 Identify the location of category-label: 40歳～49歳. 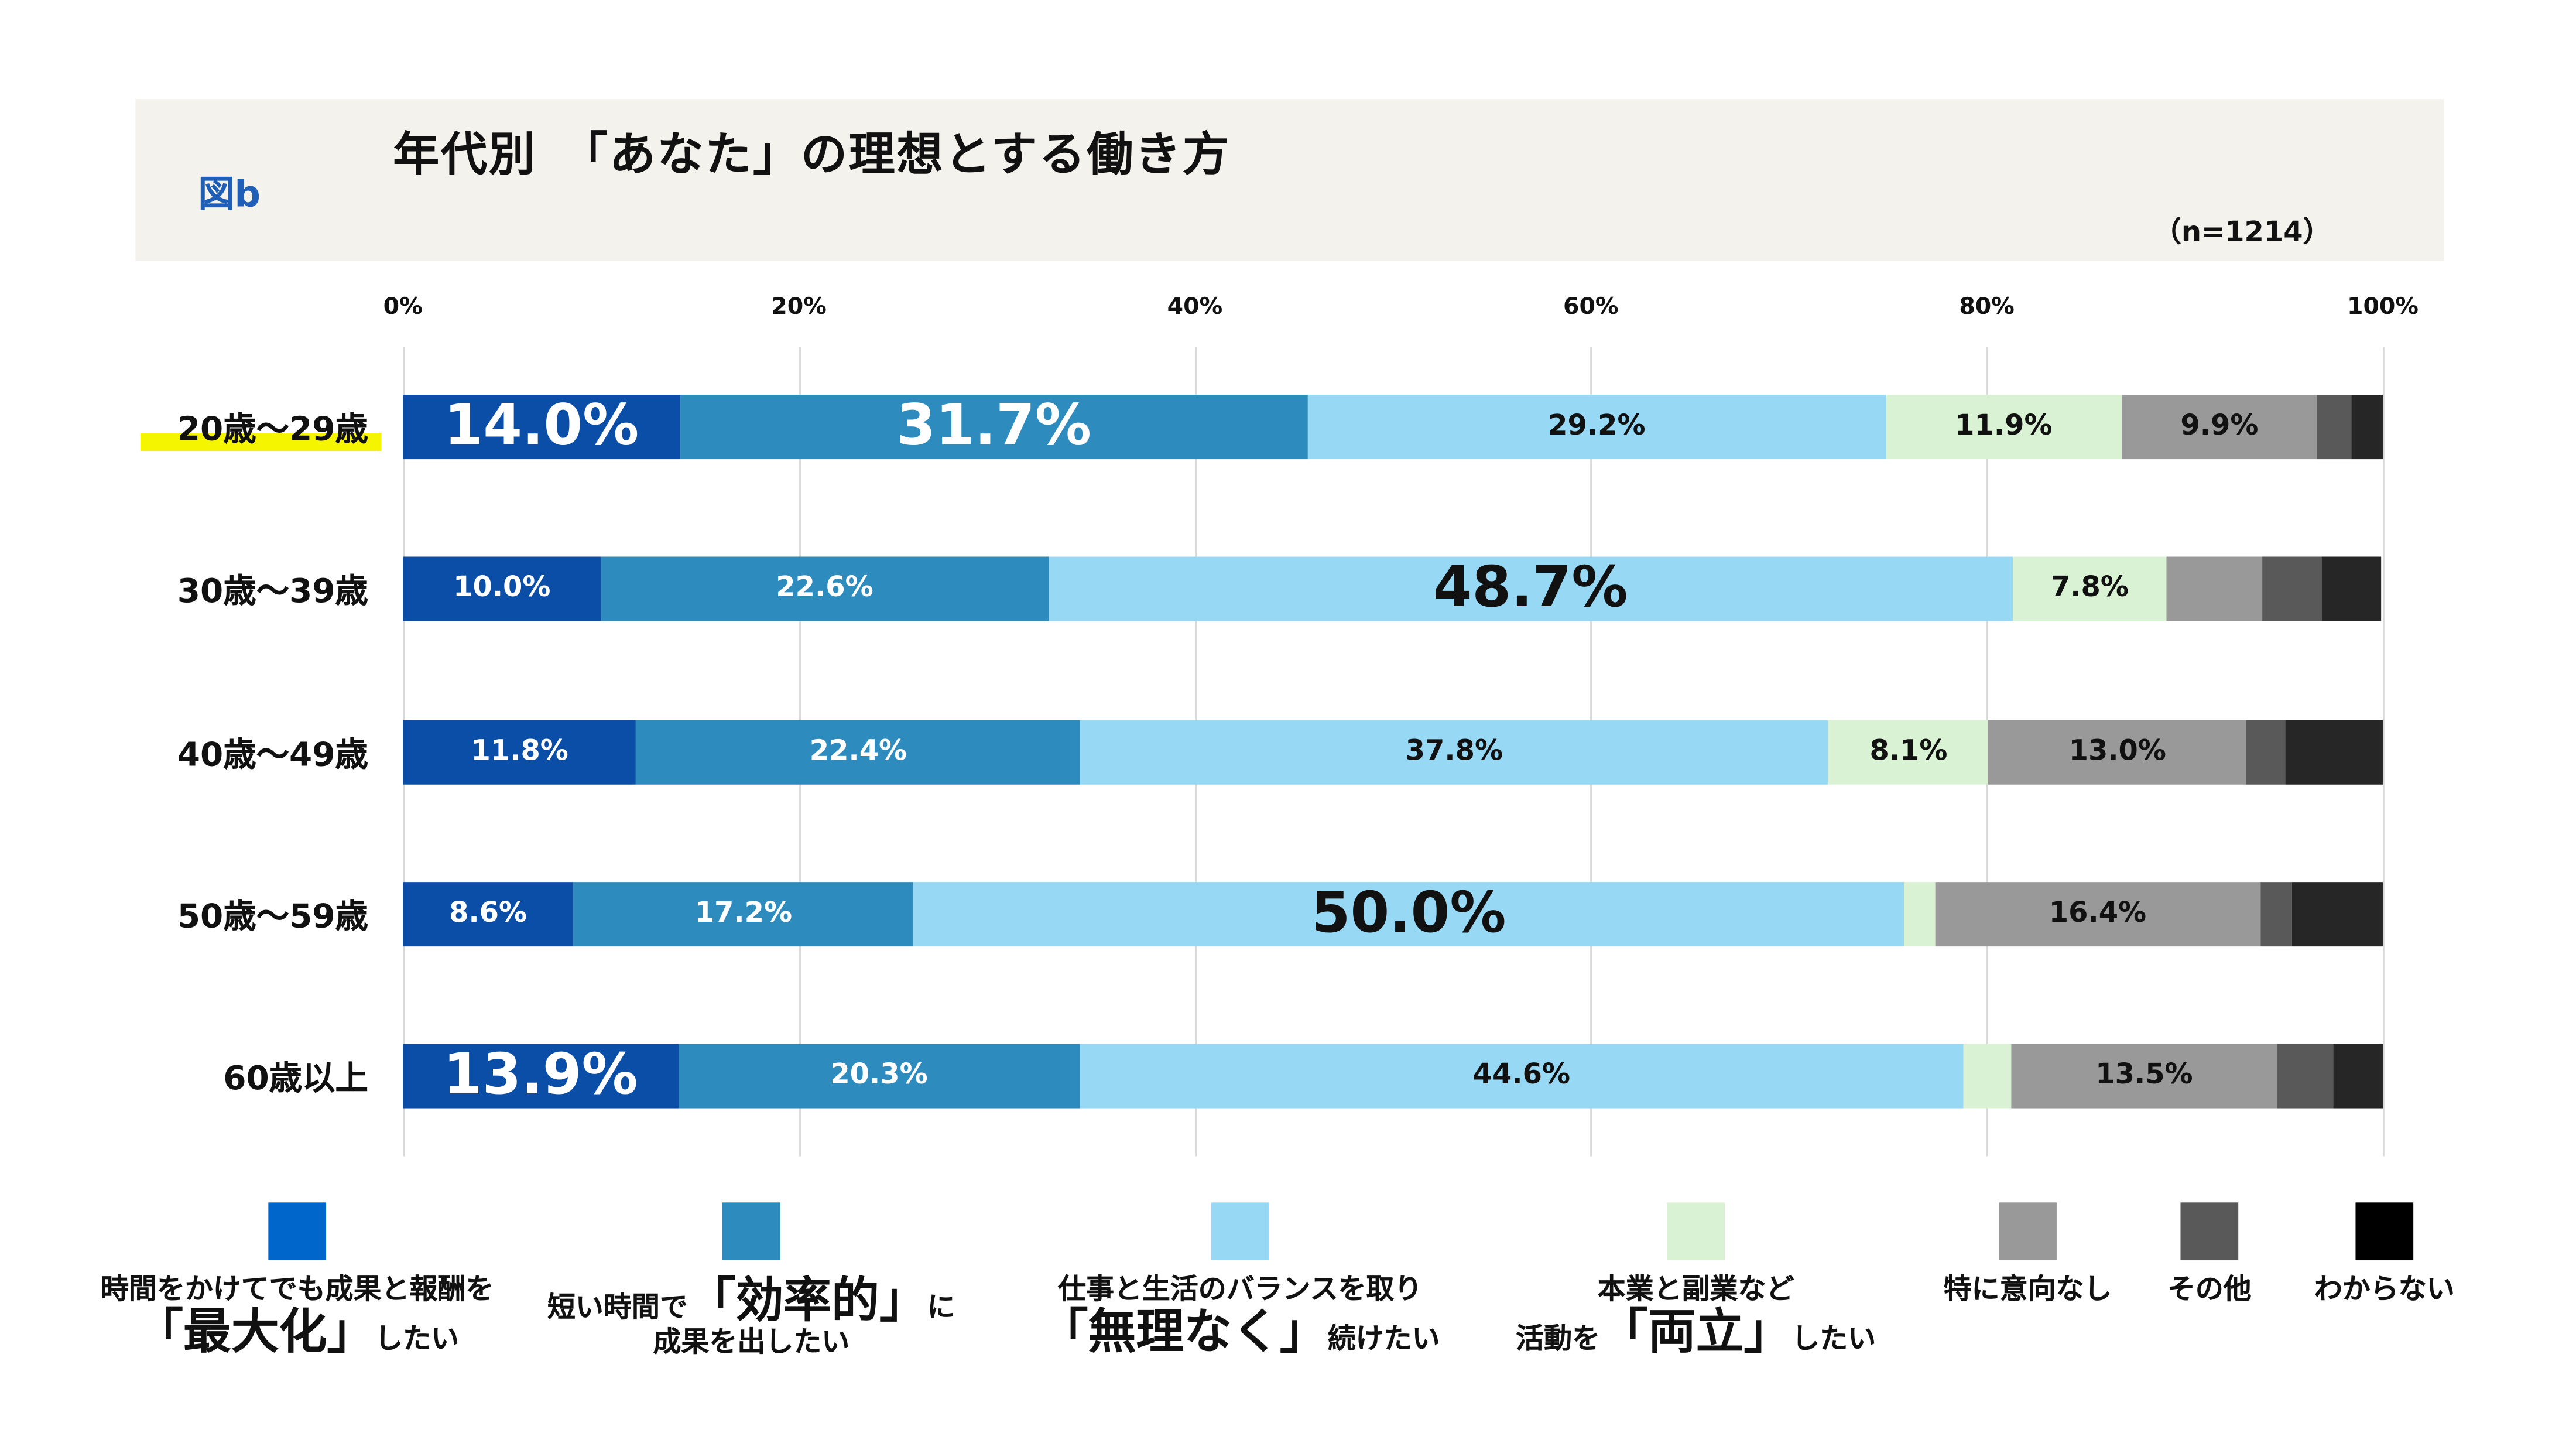
(272, 754).